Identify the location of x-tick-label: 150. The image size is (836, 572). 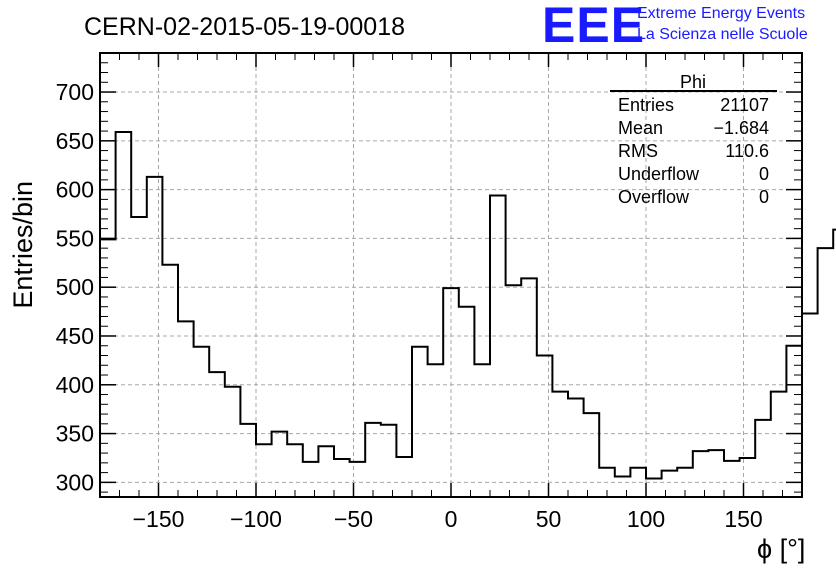
(743, 519).